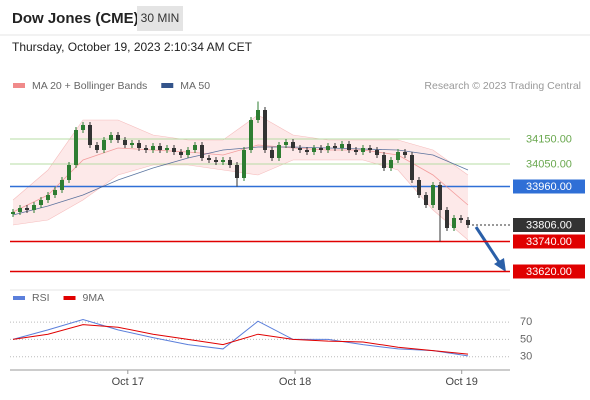  Describe the element at coordinates (500, 265) in the screenshot. I see `forecast-arrow-head` at that location.